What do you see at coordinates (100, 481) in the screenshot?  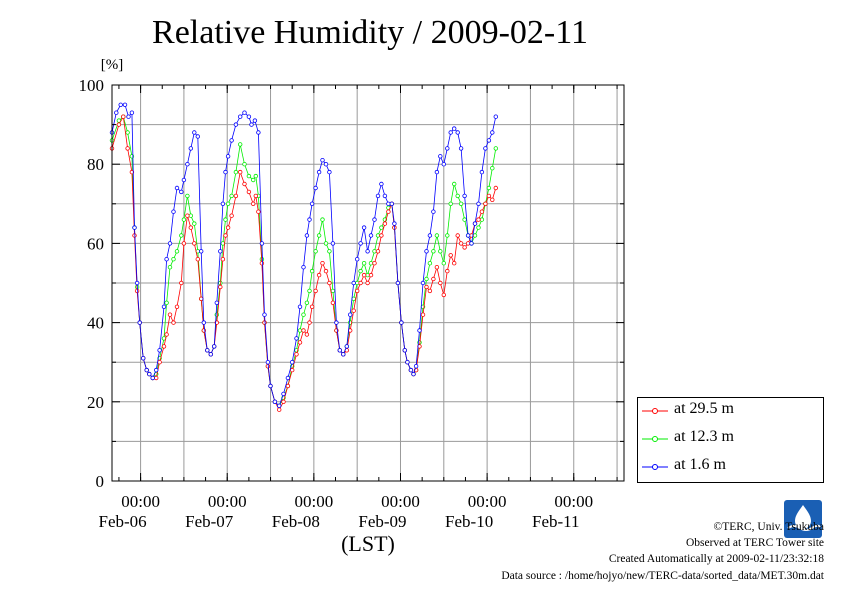 I see `y-tick-label: 0` at bounding box center [100, 481].